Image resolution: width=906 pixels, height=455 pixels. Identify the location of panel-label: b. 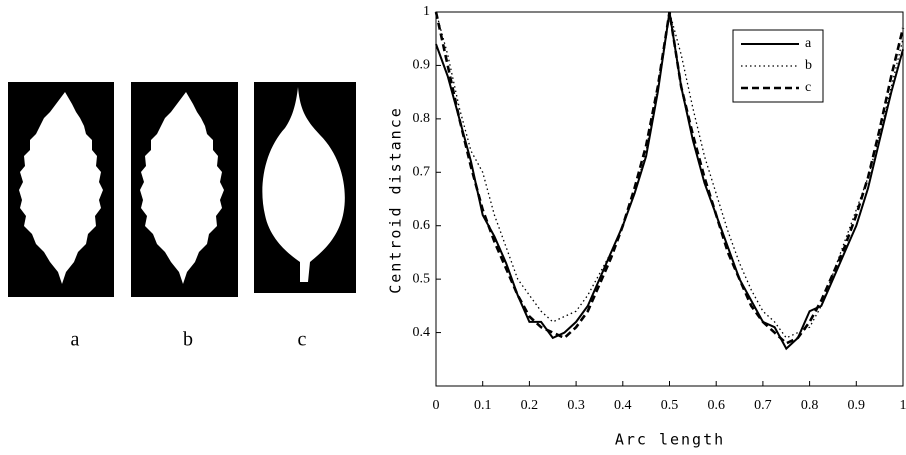
(188, 340).